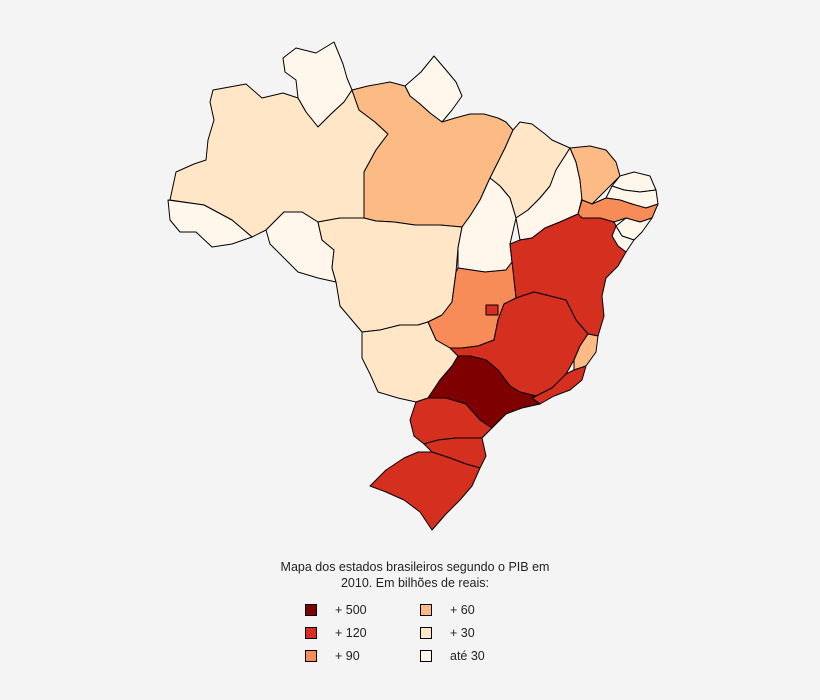 The width and height of the screenshot is (820, 700). I want to click on legend-item: + 60, so click(477, 610).